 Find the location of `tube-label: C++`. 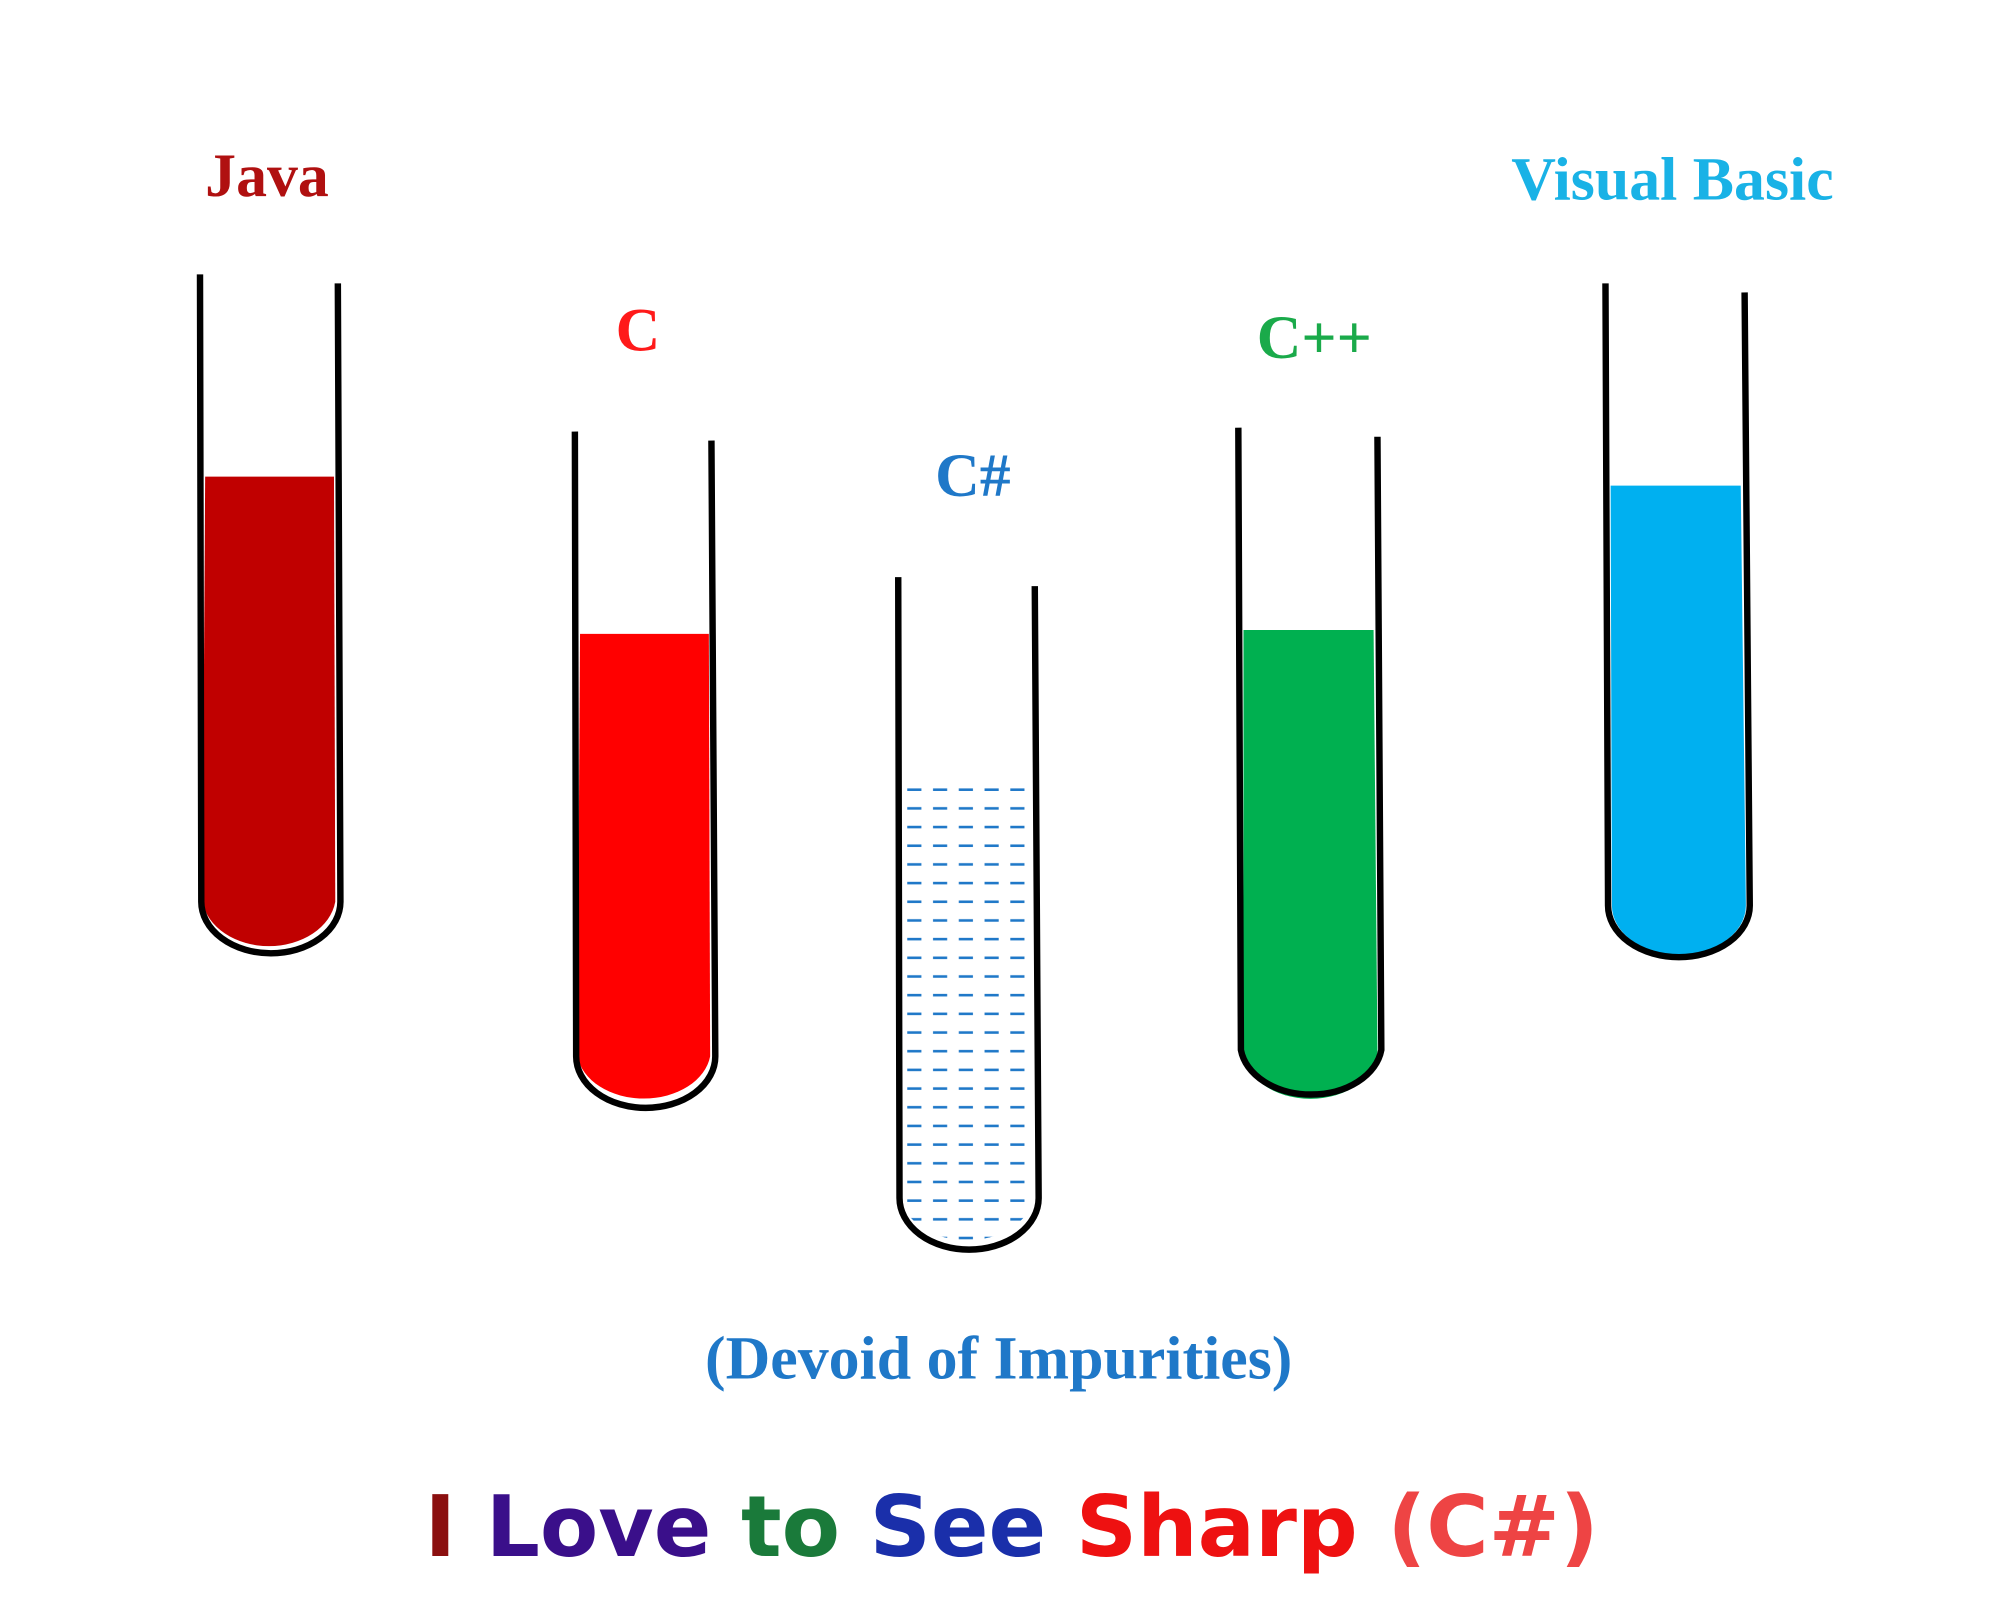

tube-label: C++ is located at coordinates (1314, 338).